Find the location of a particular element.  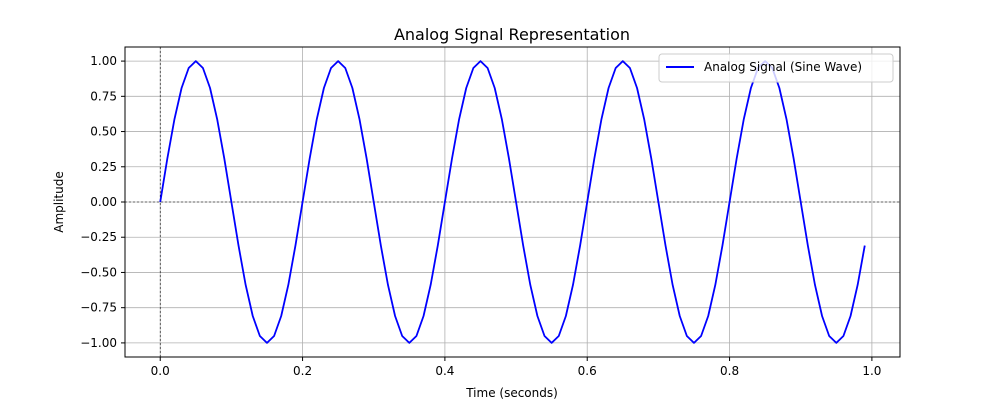

x-tick-label: 0.0 is located at coordinates (160, 371).